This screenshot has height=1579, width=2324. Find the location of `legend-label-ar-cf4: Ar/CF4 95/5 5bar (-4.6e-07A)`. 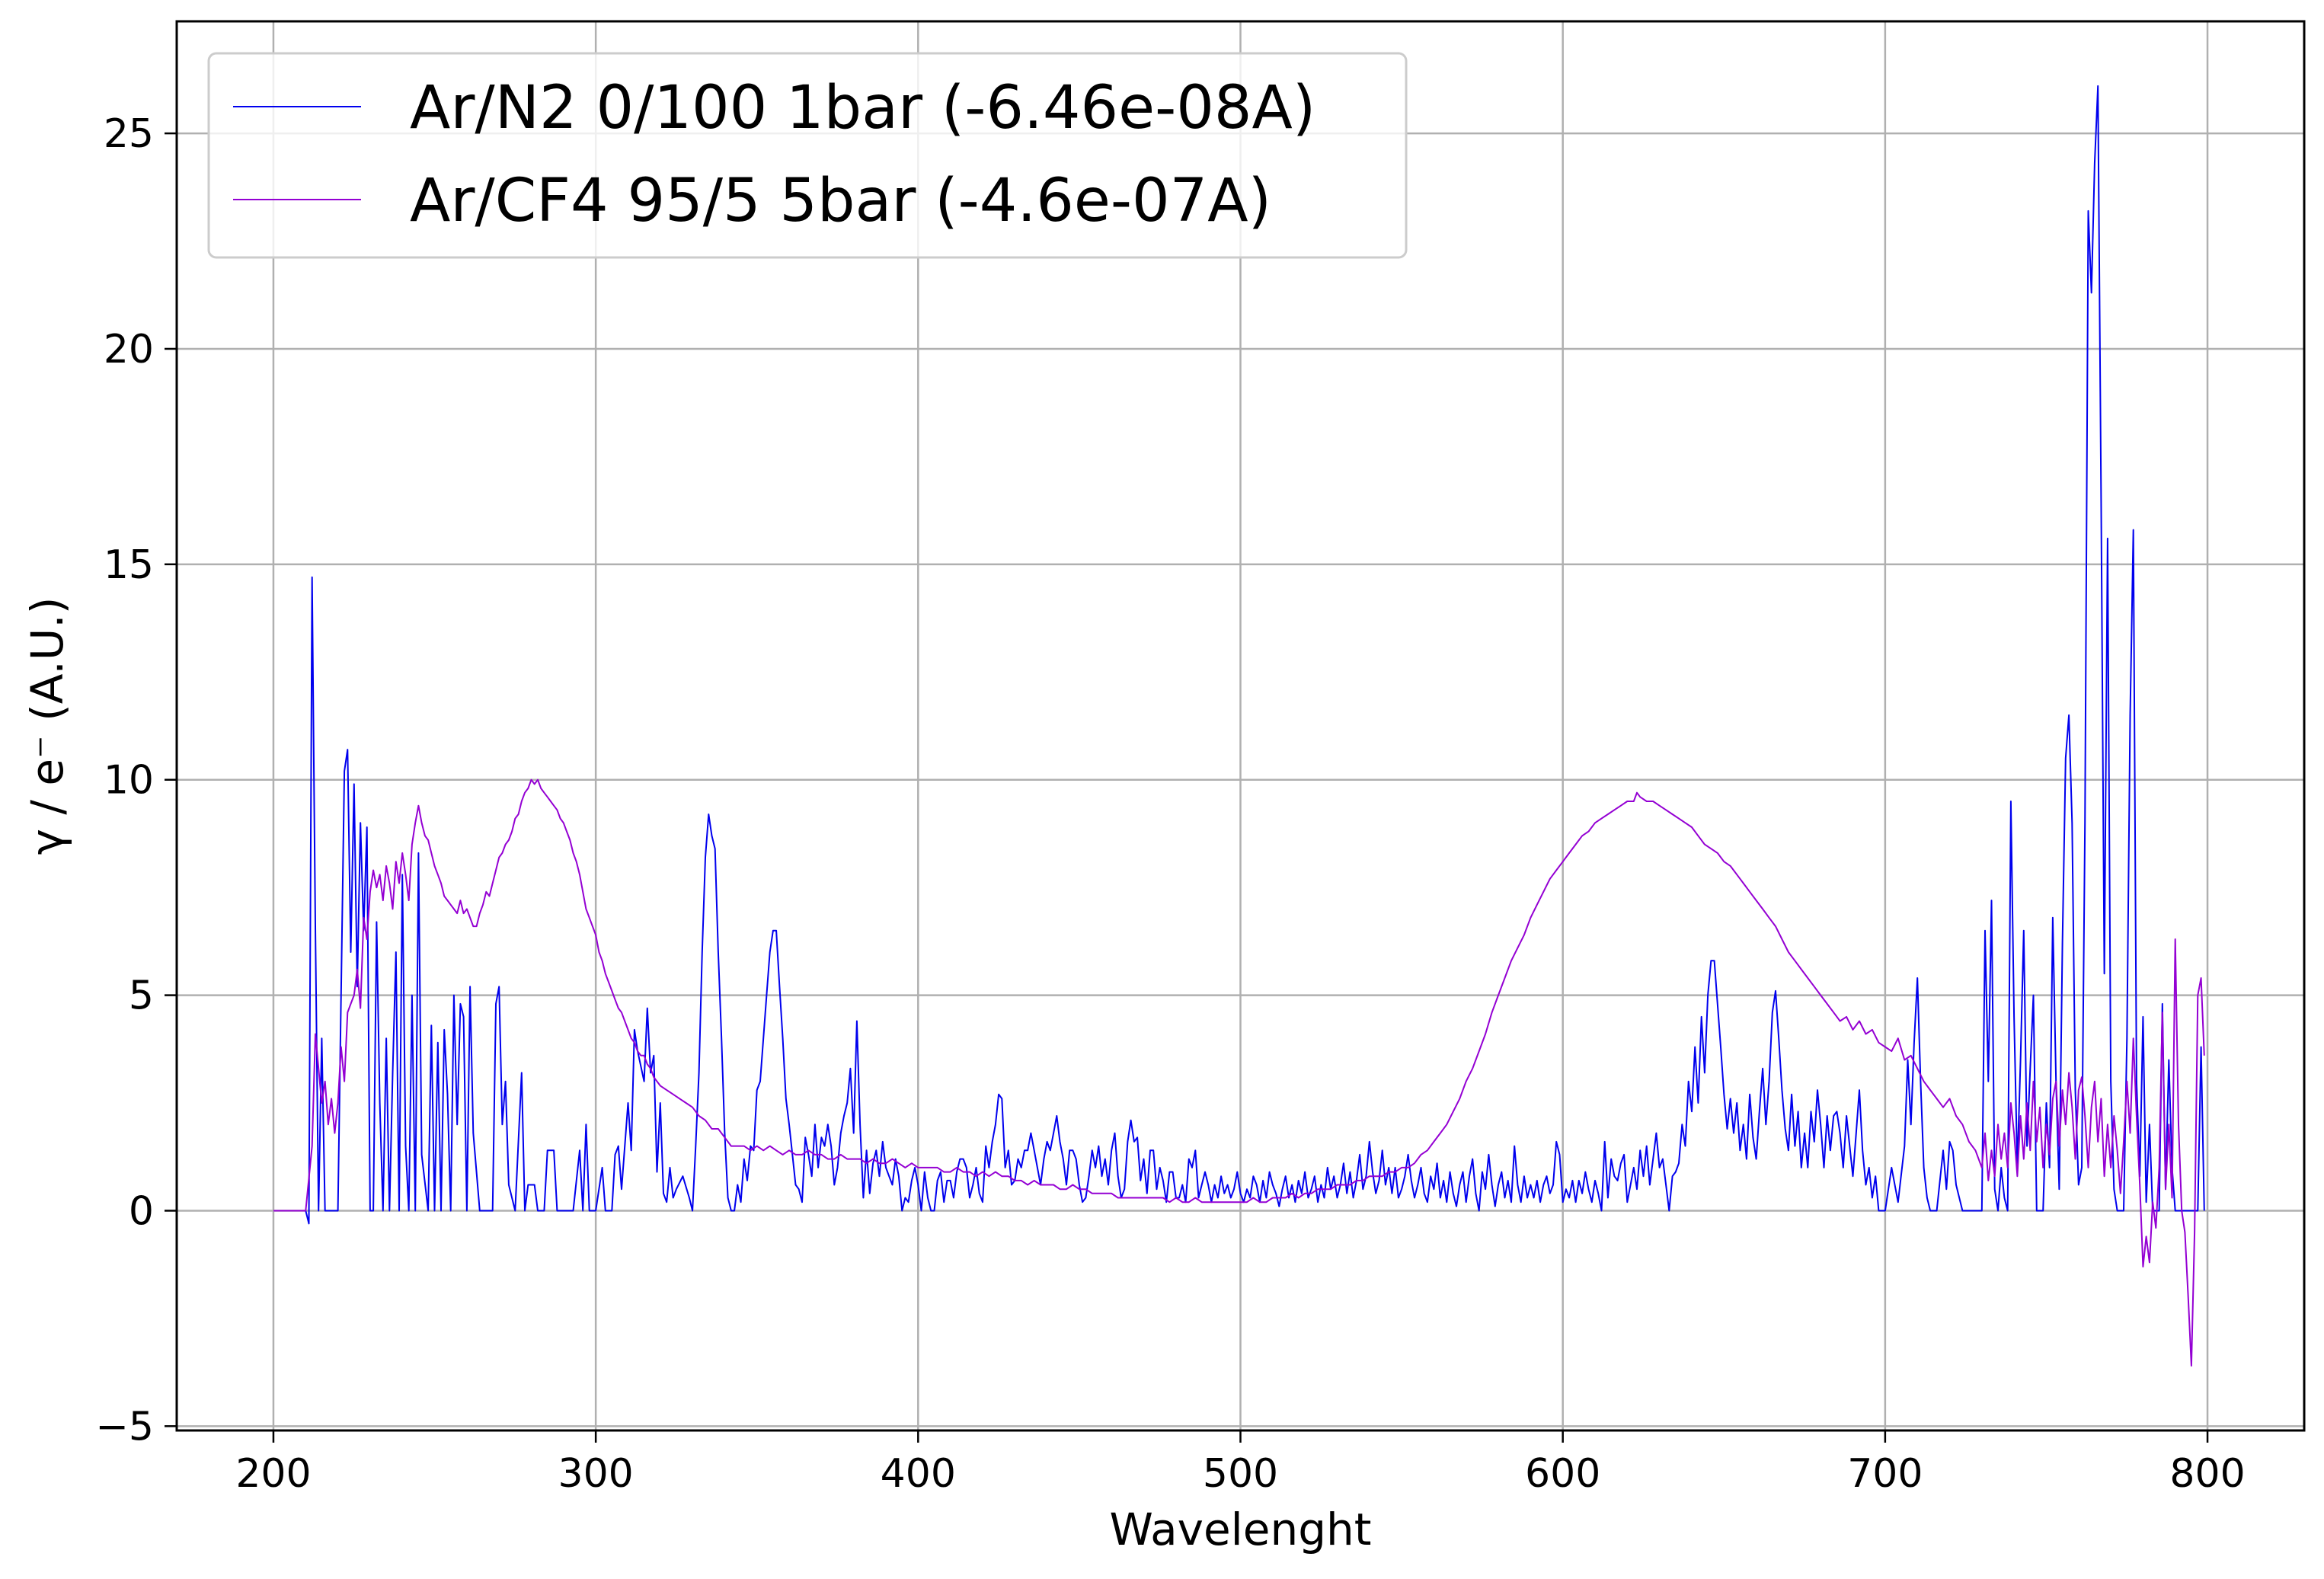

legend-label-ar-cf4: Ar/CF4 95/5 5bar (-4.6e-07A) is located at coordinates (840, 201).